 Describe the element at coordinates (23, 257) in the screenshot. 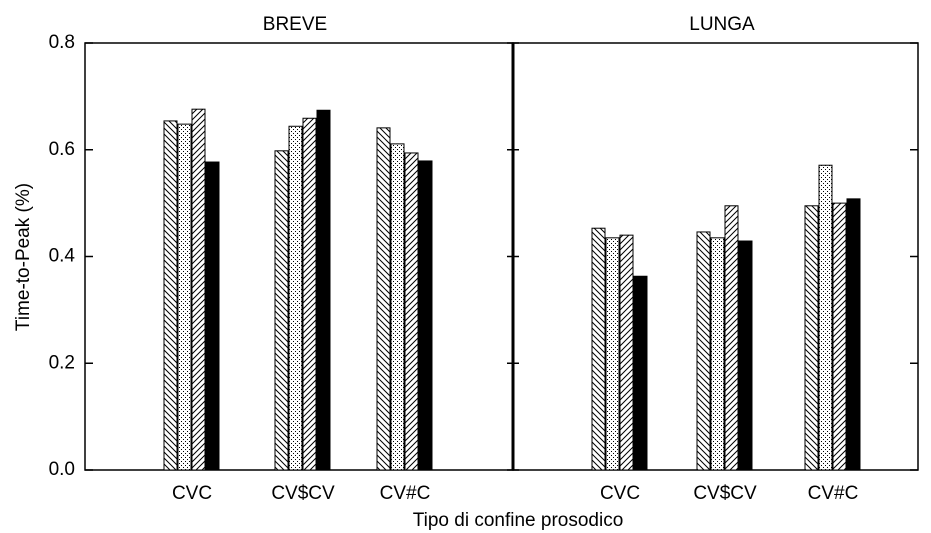

I see `y-axis-label: Time-to-Peak (%)` at that location.